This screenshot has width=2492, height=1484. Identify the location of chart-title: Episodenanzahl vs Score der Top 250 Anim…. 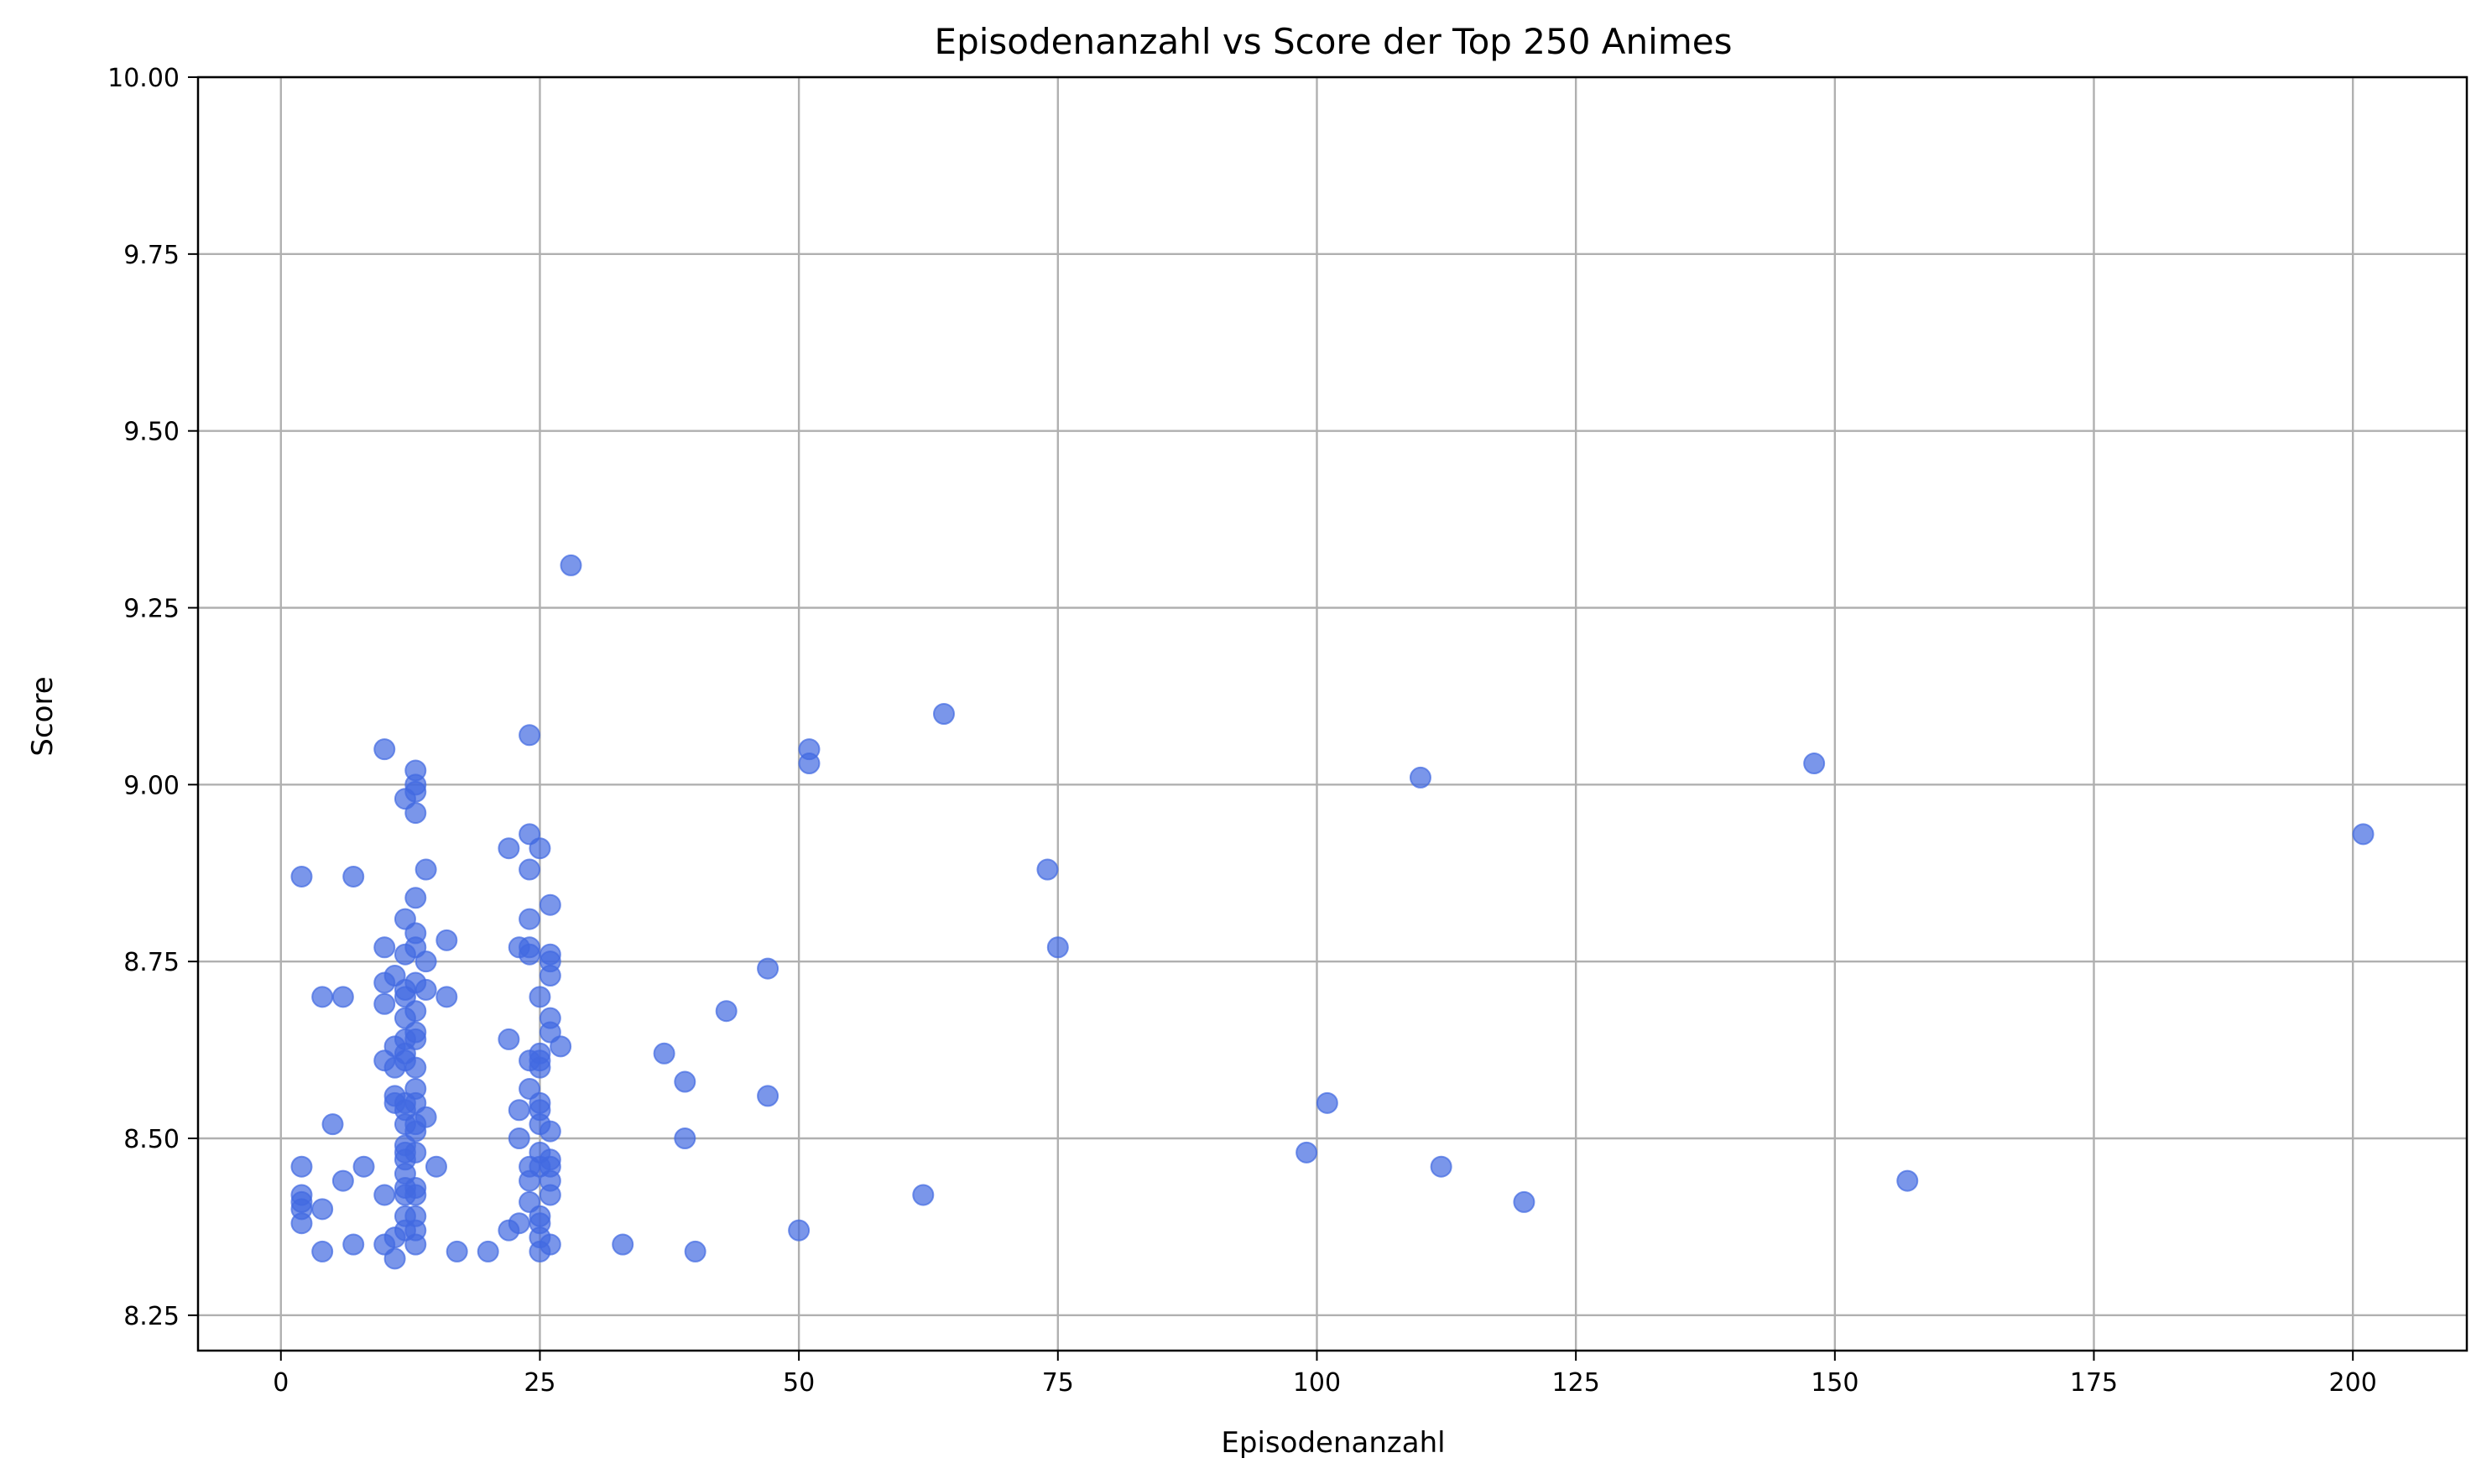
(1334, 41).